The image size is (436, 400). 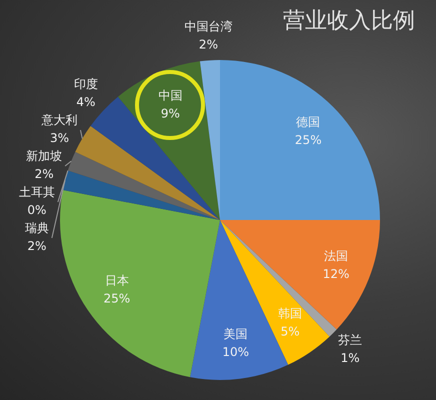 I want to click on data-label: 4%, so click(x=86, y=102).